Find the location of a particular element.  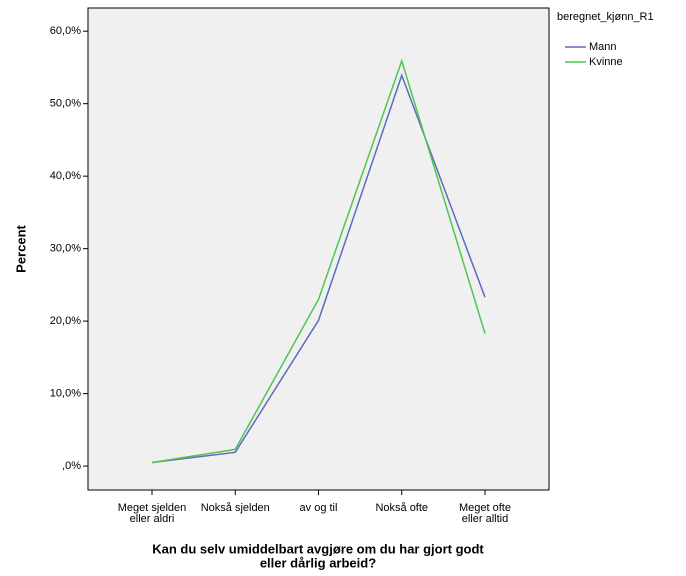

legend-label: Mann is located at coordinates (603, 47).